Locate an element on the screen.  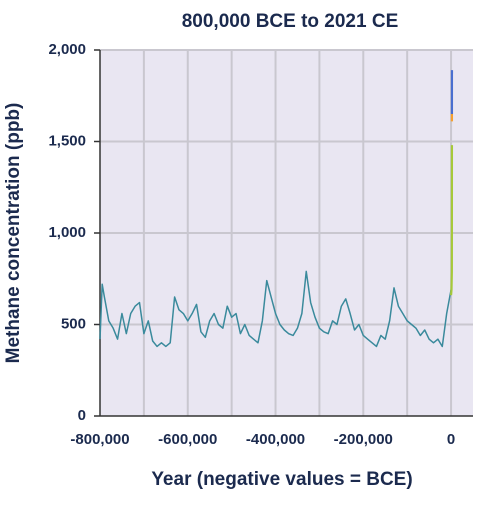
data-line is located at coordinates (451, 220).